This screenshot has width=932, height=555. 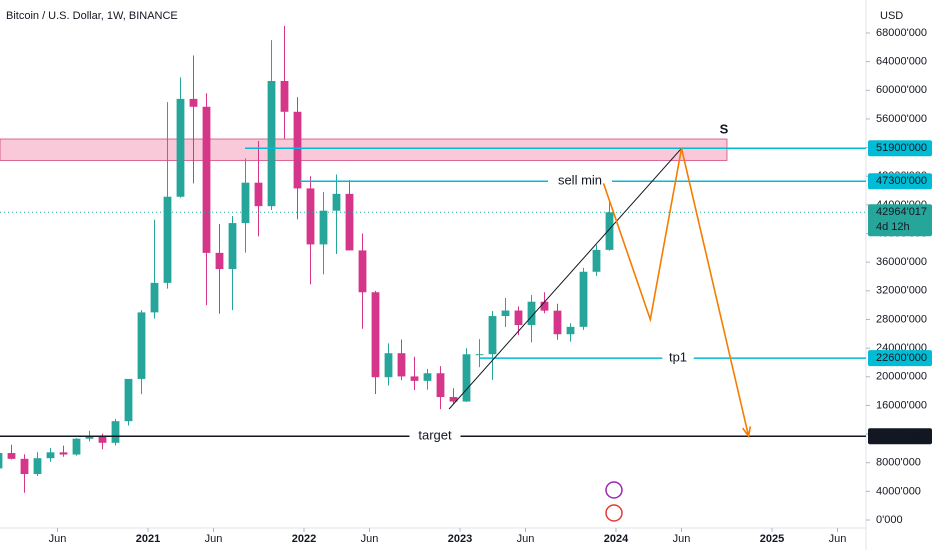 I want to click on x-tick-label: 2025, so click(x=772, y=539).